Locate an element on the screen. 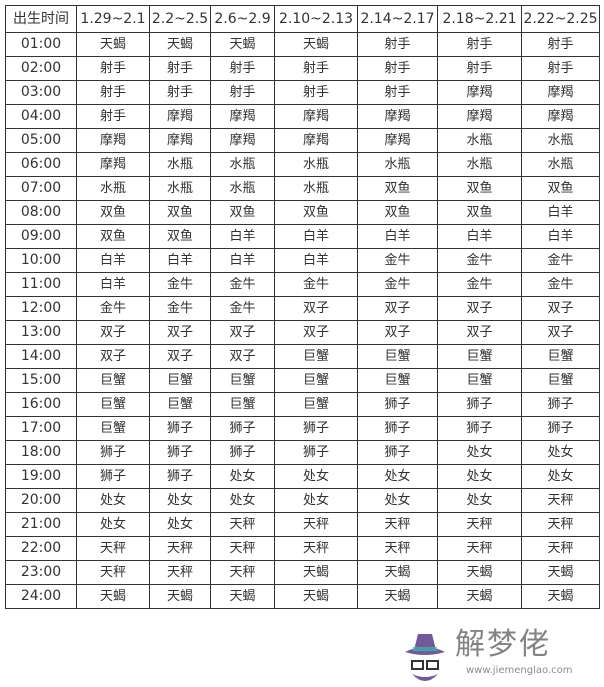  time-cell: 12:00 is located at coordinates (41, 308).